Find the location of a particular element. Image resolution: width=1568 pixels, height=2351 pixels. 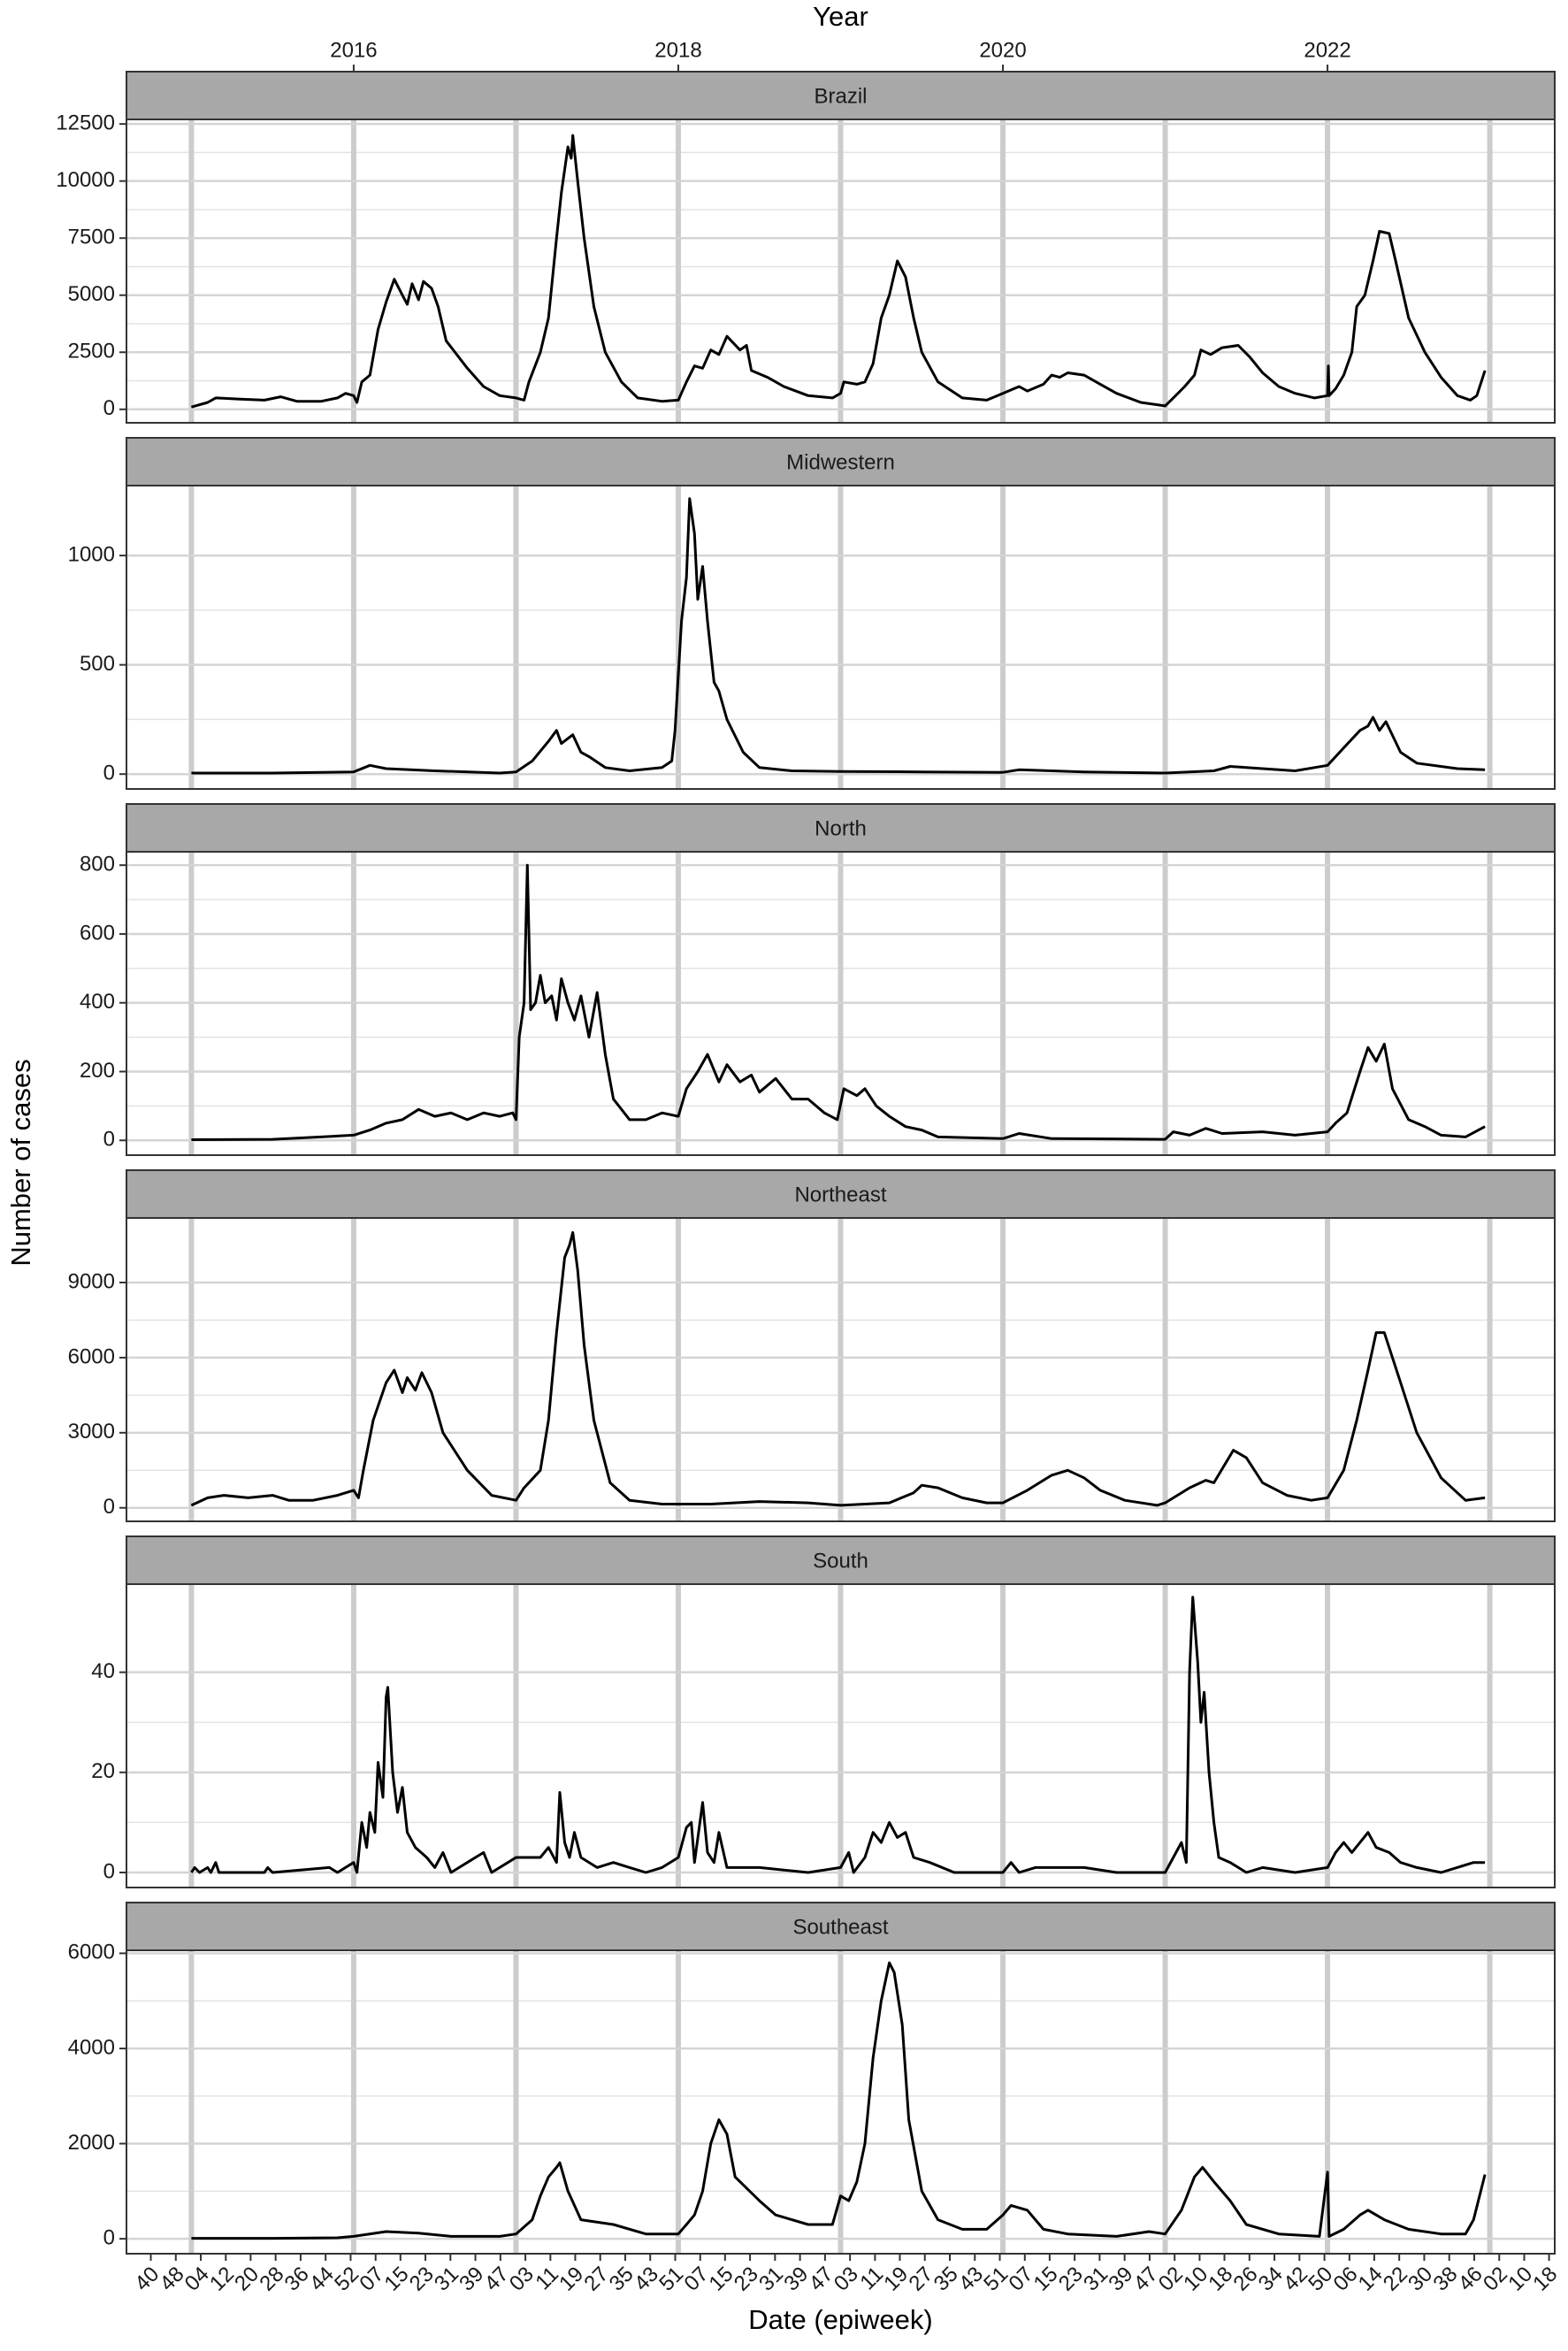

strip-label: Southeast is located at coordinates (840, 1927).